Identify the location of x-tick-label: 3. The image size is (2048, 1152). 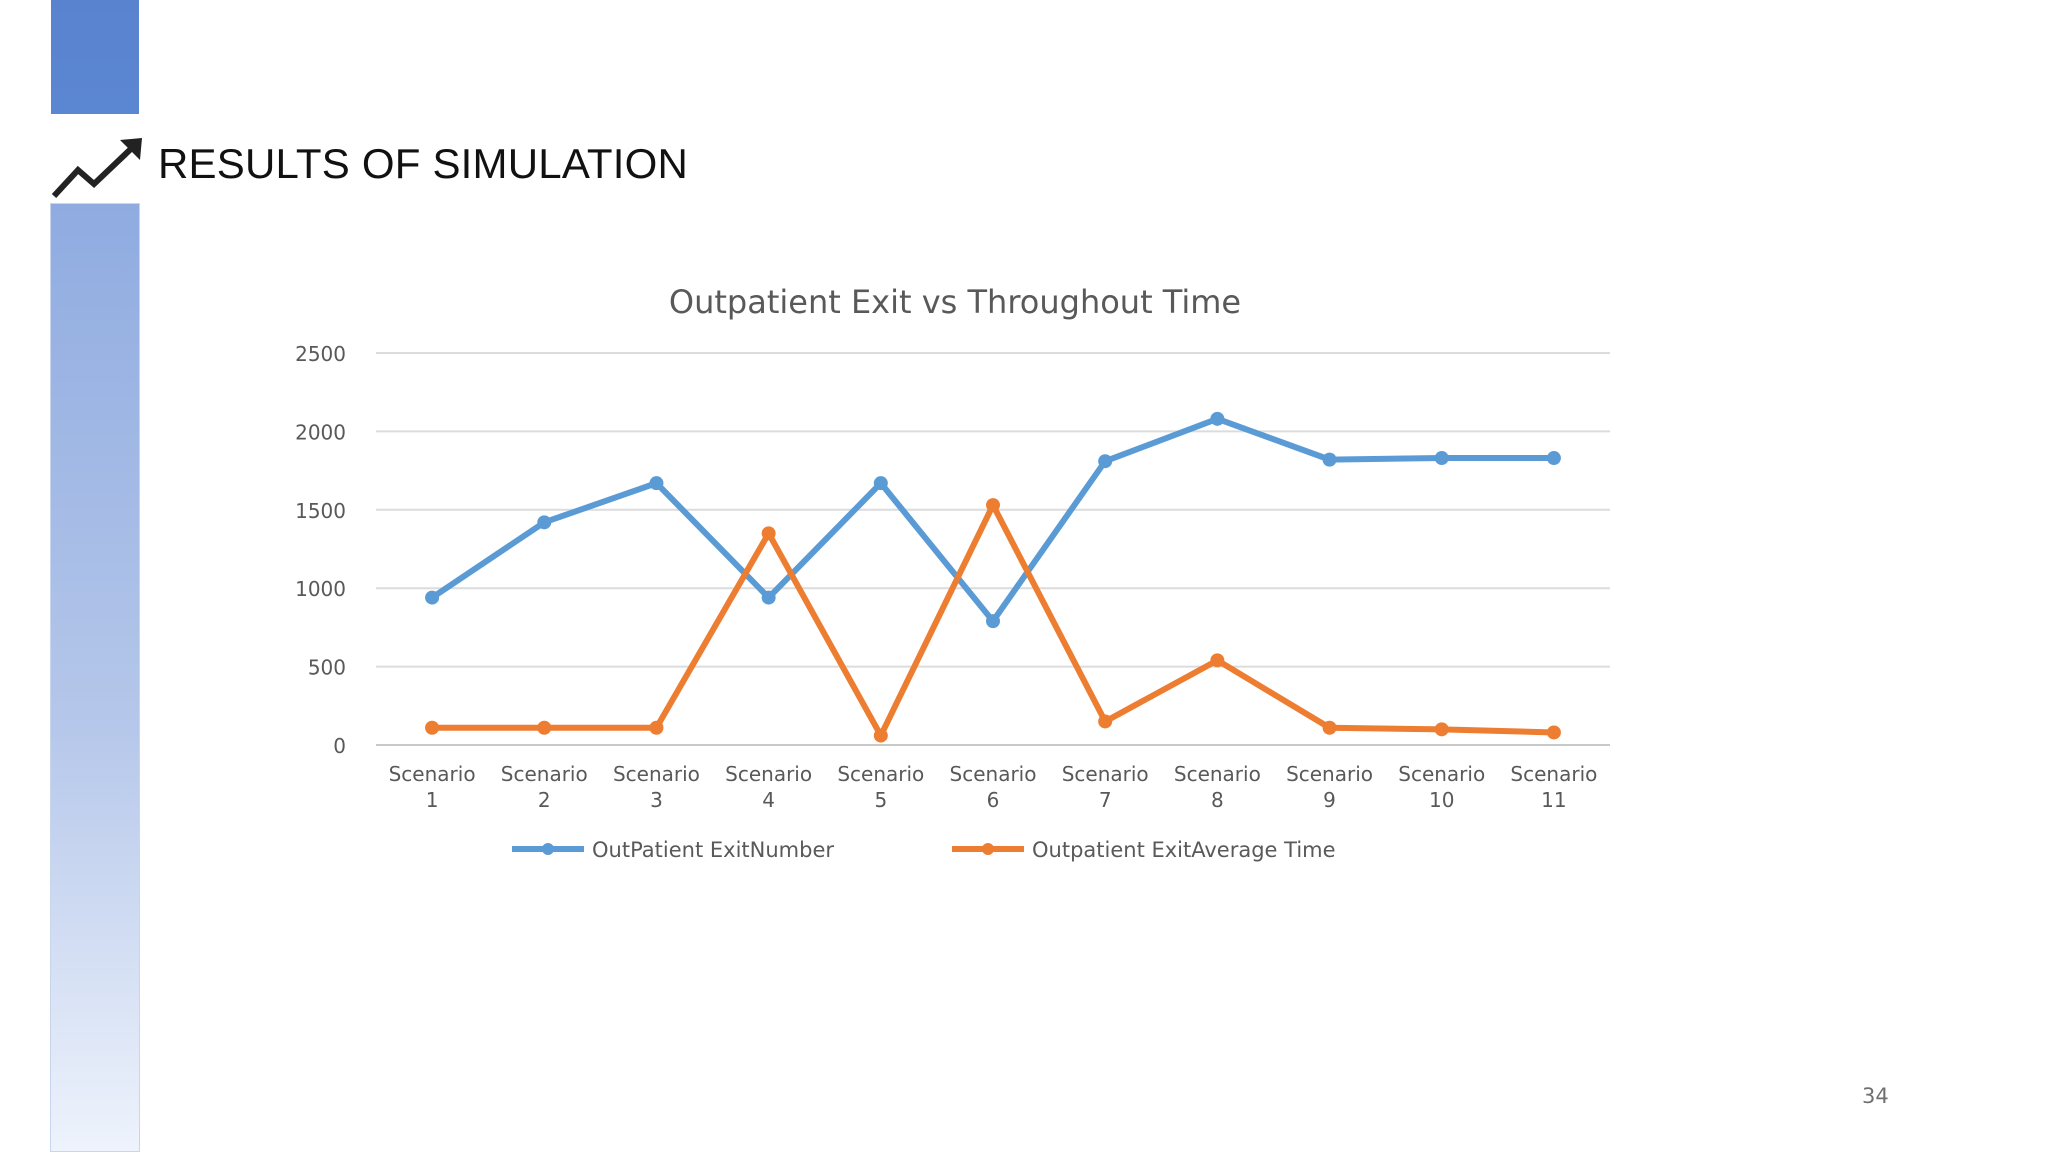
(656, 800).